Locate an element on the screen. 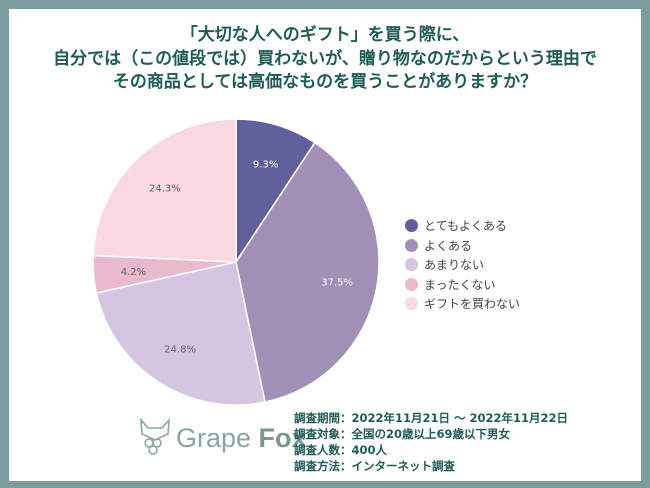 Image resolution: width=650 pixels, height=488 pixels. legend-item: ギフトを買わない is located at coordinates (462, 304).